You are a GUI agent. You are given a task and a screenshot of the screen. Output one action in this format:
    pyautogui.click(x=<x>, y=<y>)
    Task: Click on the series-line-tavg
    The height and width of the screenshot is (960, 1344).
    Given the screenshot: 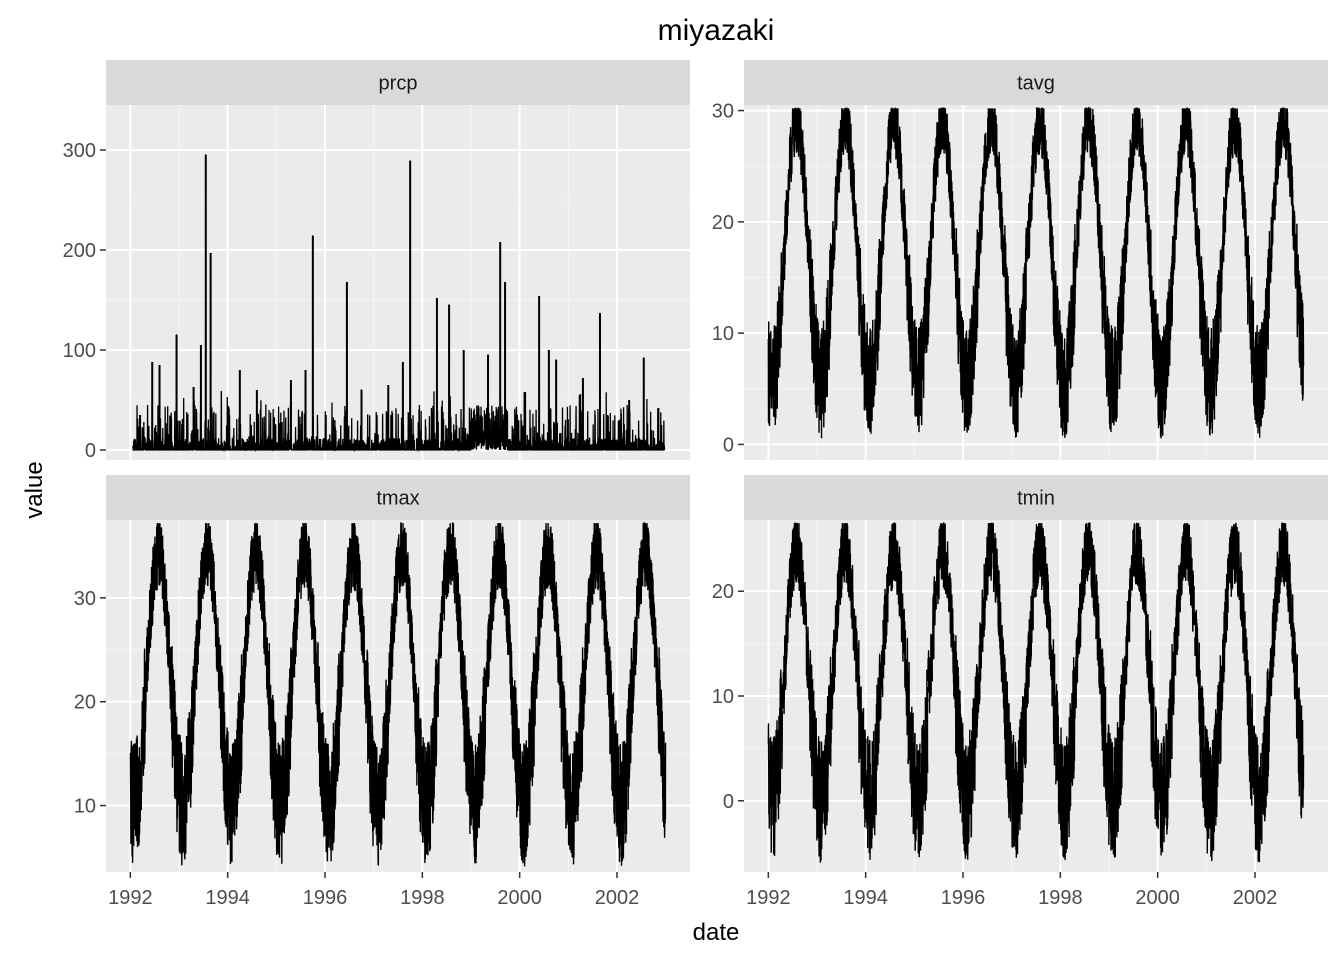 What is the action you would take?
    pyautogui.click(x=1036, y=272)
    